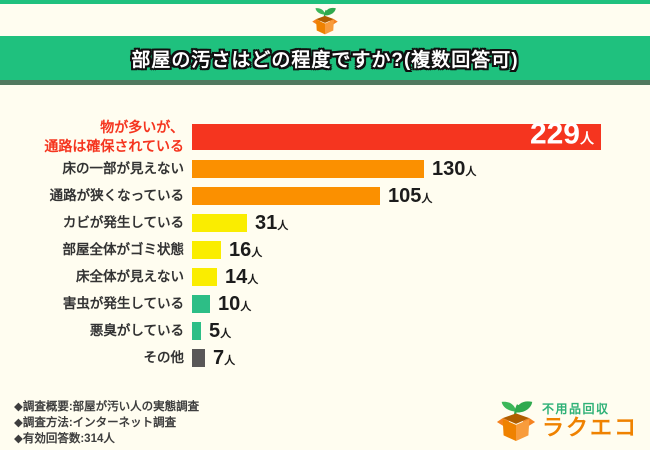  I want to click on logo-brand-name: ラクエコ, so click(589, 427).